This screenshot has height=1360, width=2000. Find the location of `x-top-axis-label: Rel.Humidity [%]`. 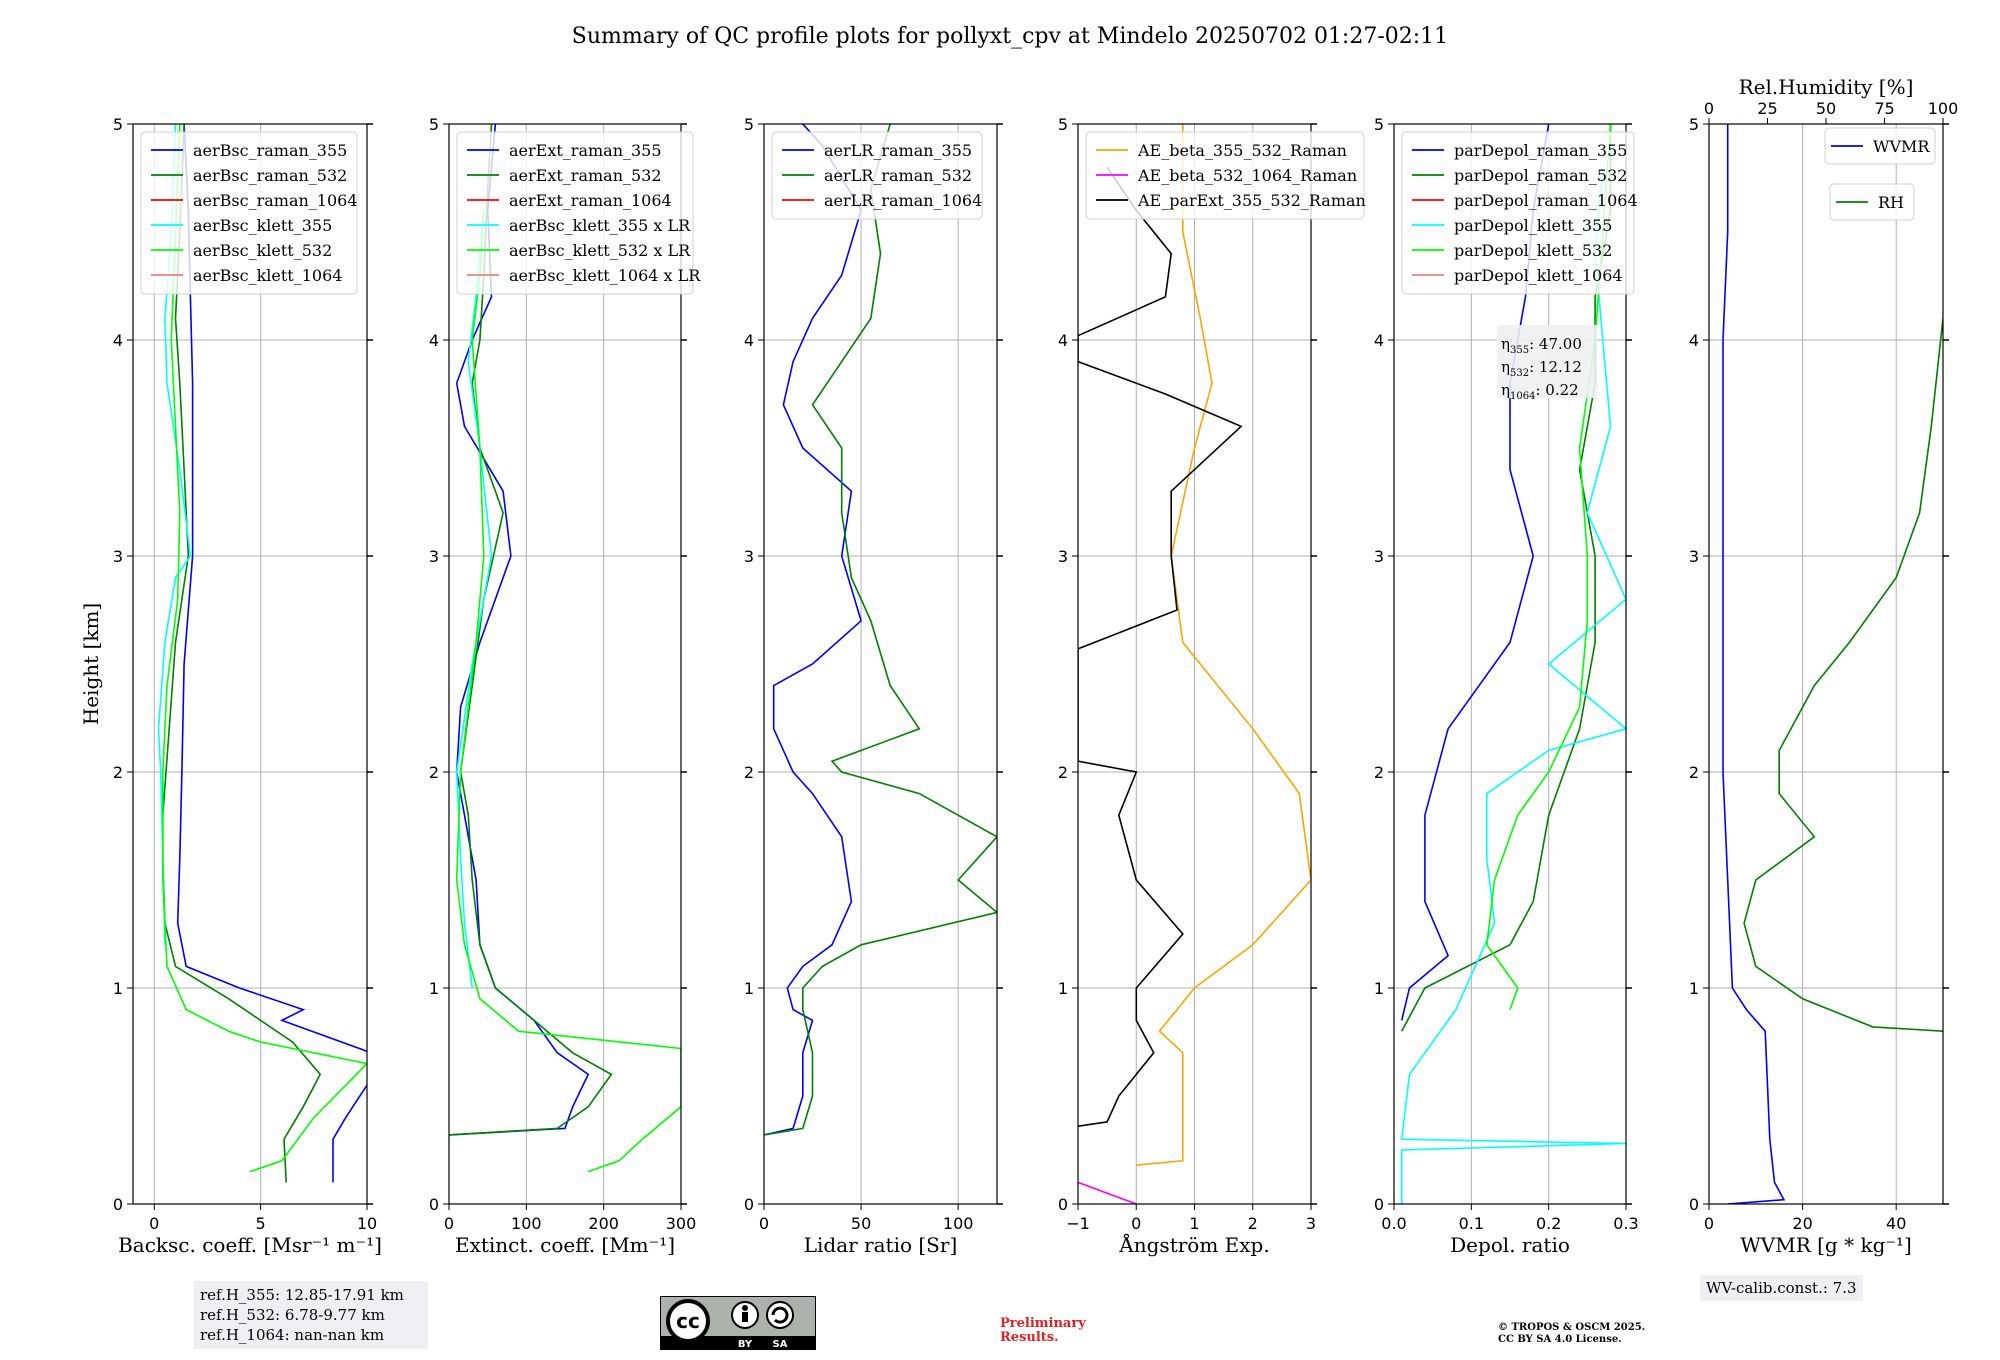

x-top-axis-label: Rel.Humidity [%] is located at coordinates (1826, 87).